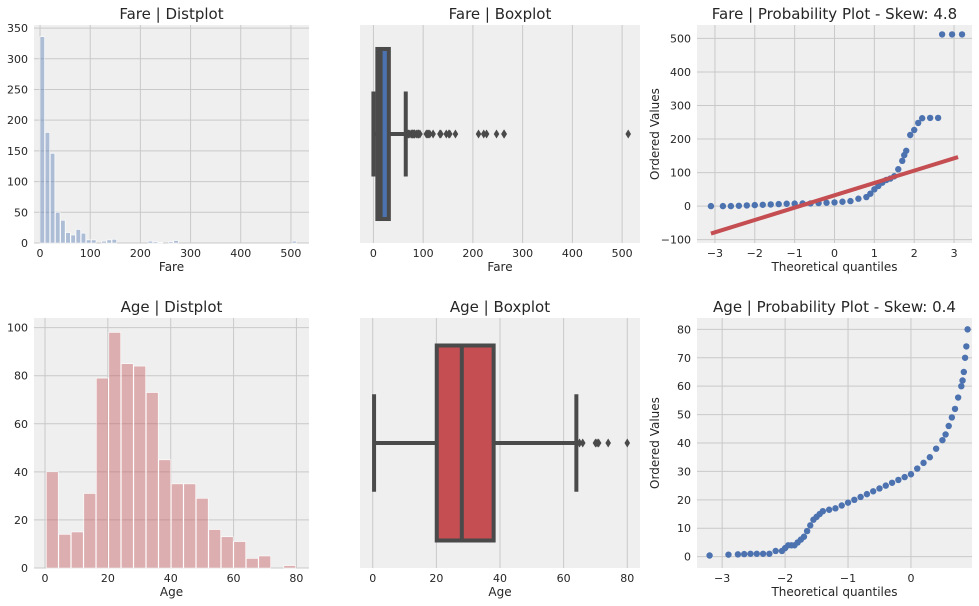  I want to click on x-tick-label: −3, so click(715, 253).